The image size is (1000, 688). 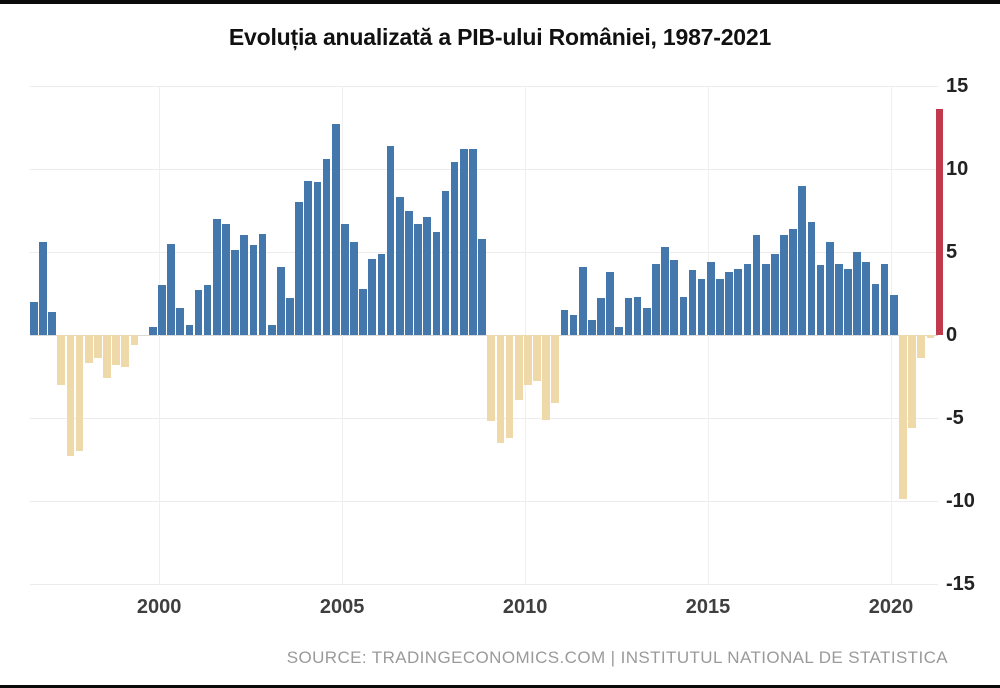 What do you see at coordinates (952, 252) in the screenshot?
I see `y-tick-label: 5` at bounding box center [952, 252].